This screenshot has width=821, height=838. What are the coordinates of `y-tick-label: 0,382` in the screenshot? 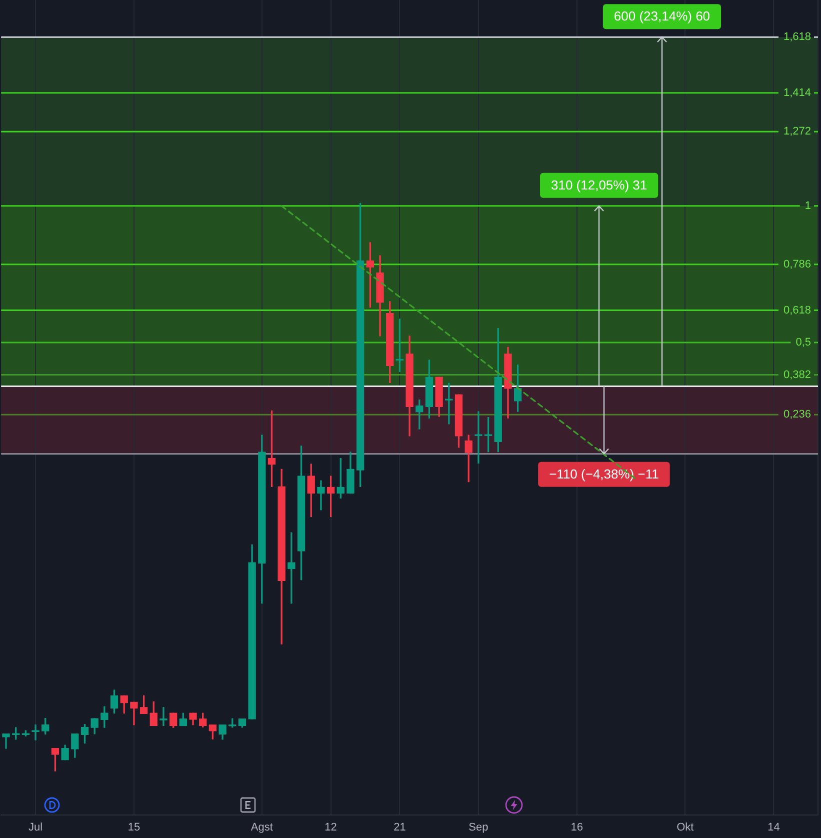 It's located at (797, 374).